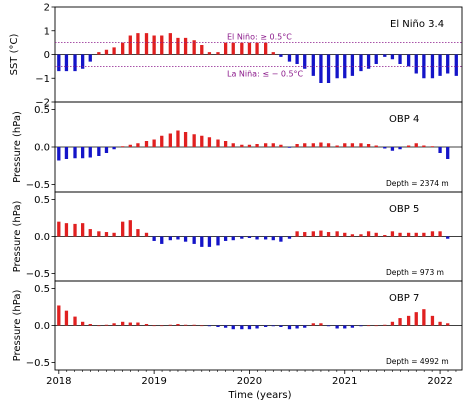 The height and width of the screenshot is (401, 474). I want to click on depth-annotation: Depth = 4992 m, so click(417, 361).